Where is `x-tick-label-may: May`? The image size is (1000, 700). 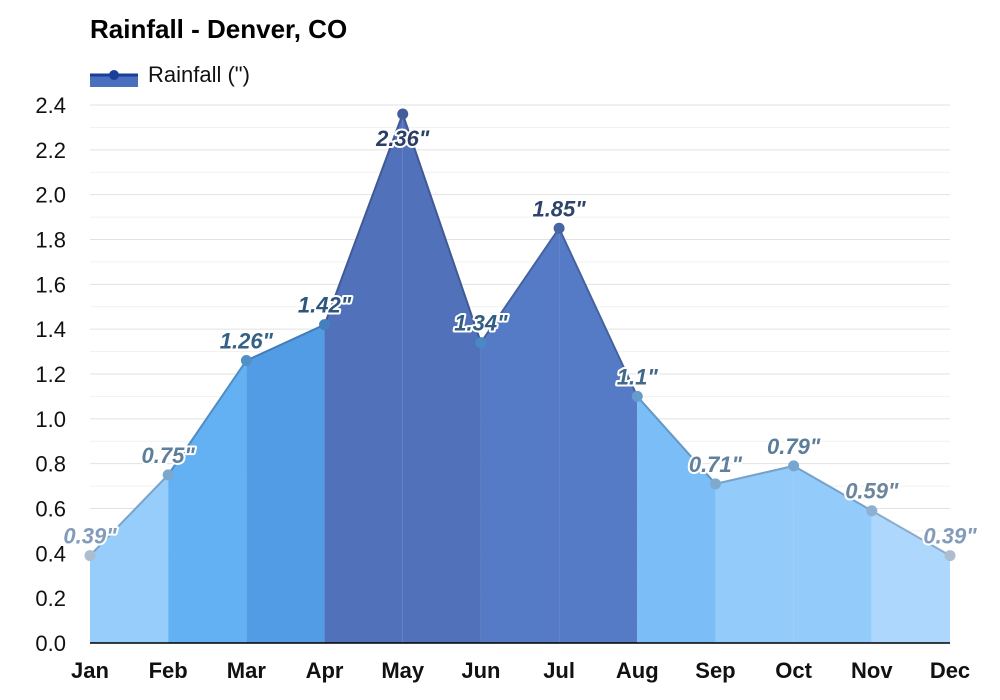 x-tick-label-may: May is located at coordinates (403, 670).